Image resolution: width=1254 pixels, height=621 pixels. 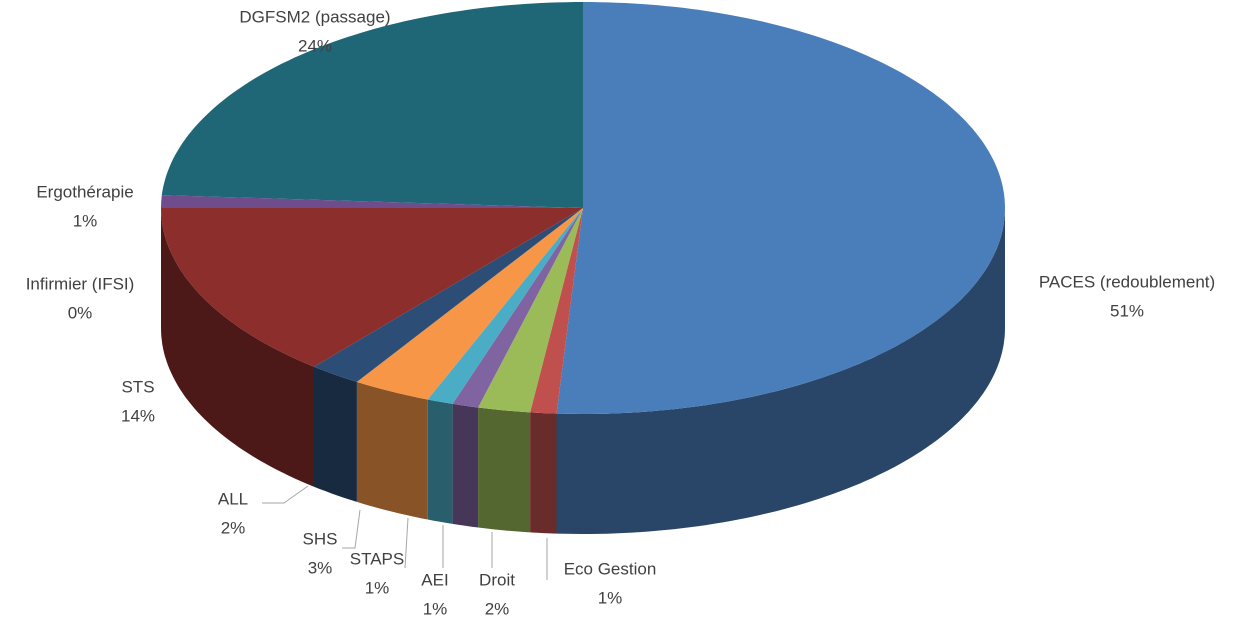 I want to click on category-label: Droit, so click(x=497, y=579).